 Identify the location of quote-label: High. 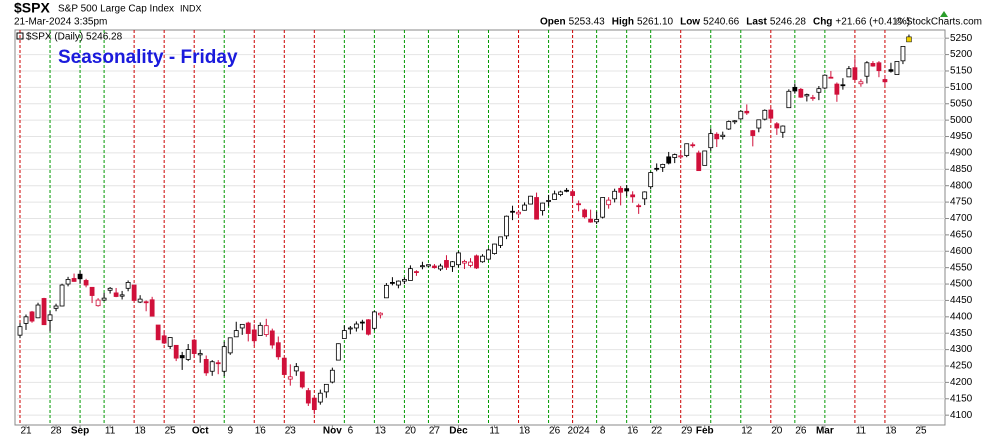
(623, 22).